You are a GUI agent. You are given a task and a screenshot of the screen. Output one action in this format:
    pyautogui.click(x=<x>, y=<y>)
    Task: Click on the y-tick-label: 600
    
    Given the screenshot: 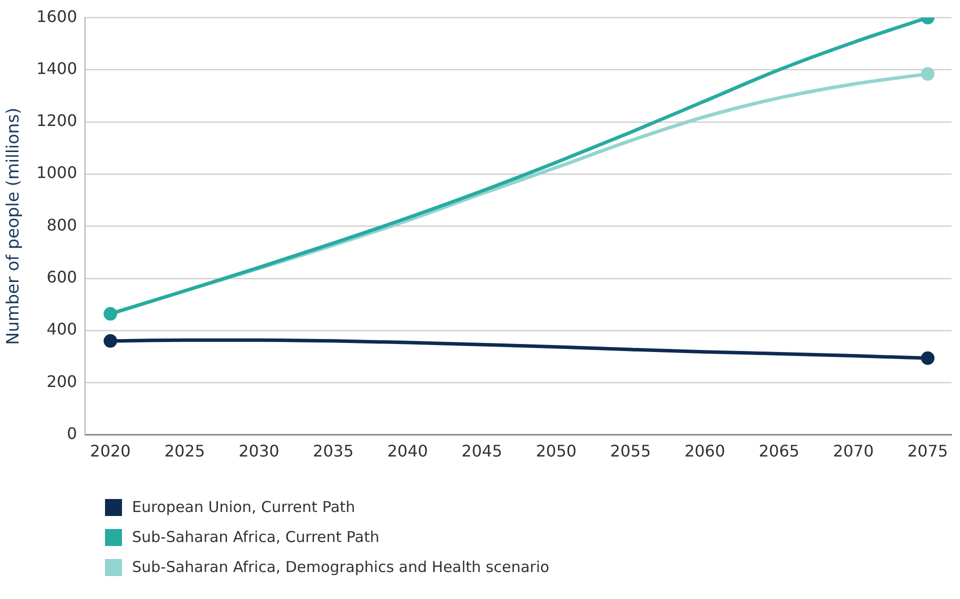 What is the action you would take?
    pyautogui.click(x=62, y=277)
    